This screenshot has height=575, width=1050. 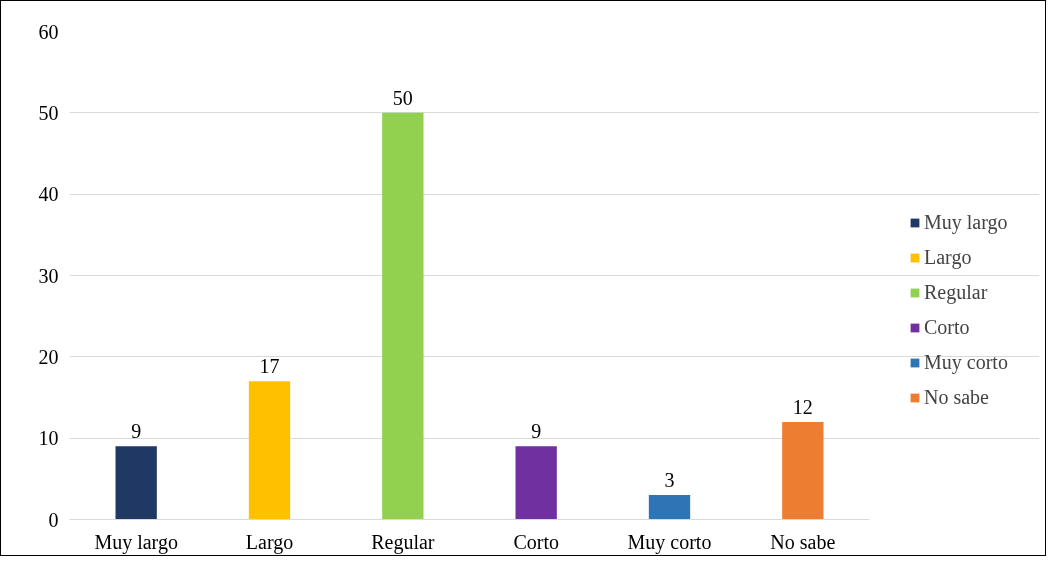 I want to click on legend-label: Corto, so click(x=947, y=327).